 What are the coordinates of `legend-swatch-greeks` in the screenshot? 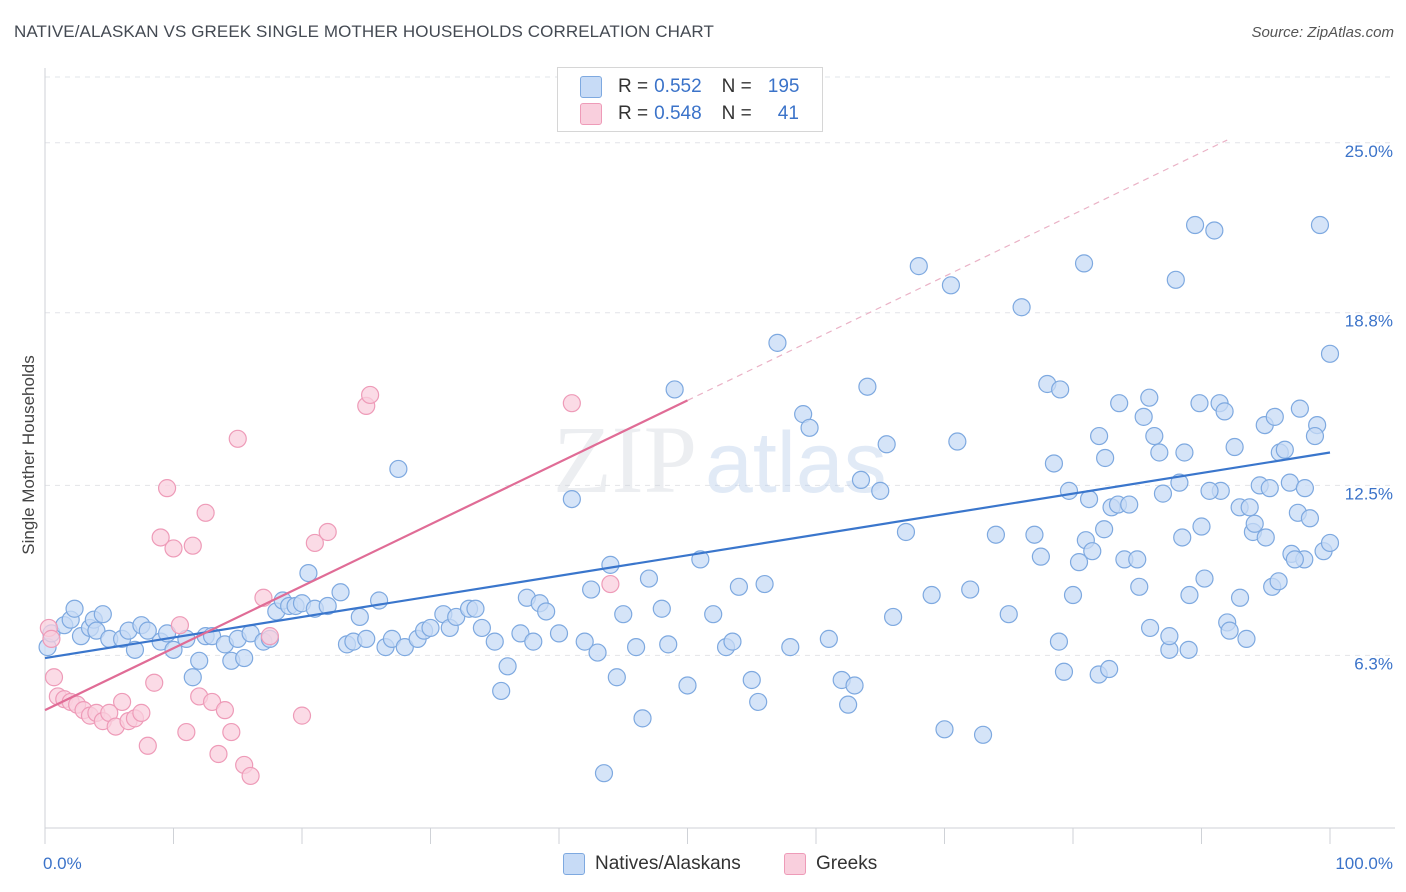 It's located at (591, 114).